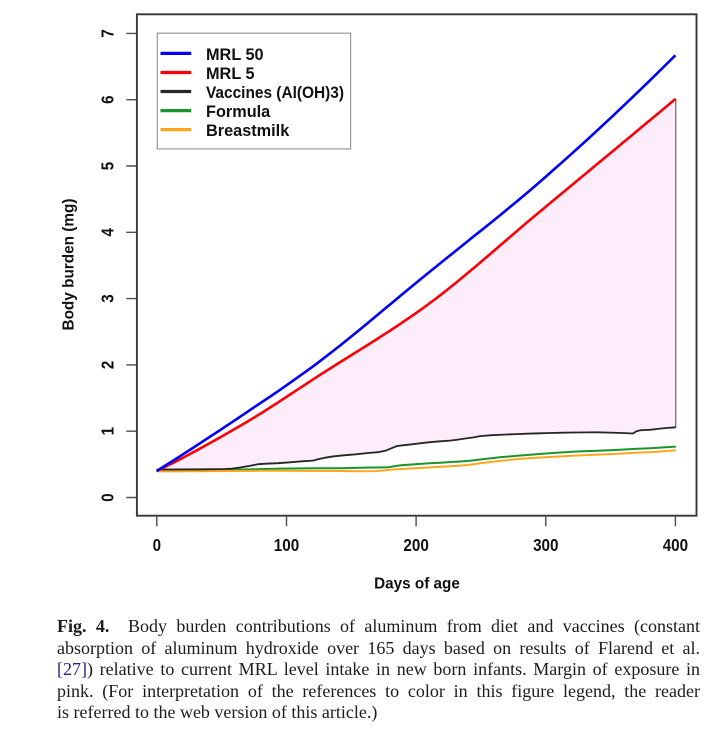  I want to click on svg-text: 300, so click(546, 545).